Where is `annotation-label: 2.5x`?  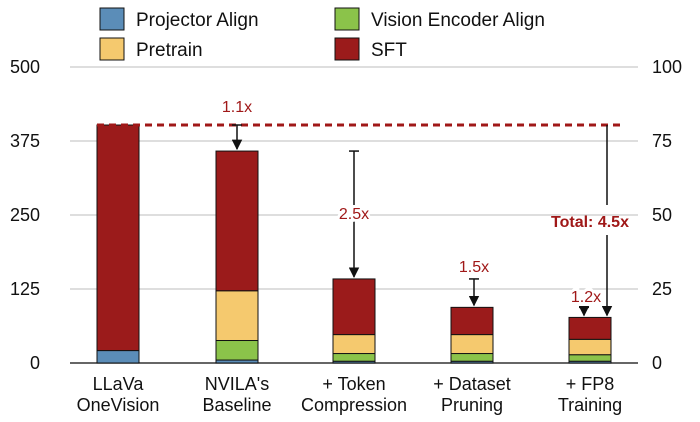
annotation-label: 2.5x is located at coordinates (354, 214).